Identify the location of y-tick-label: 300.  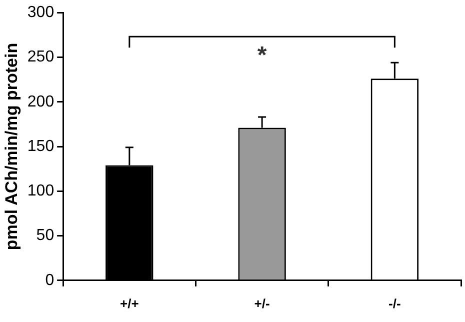
(40, 13).